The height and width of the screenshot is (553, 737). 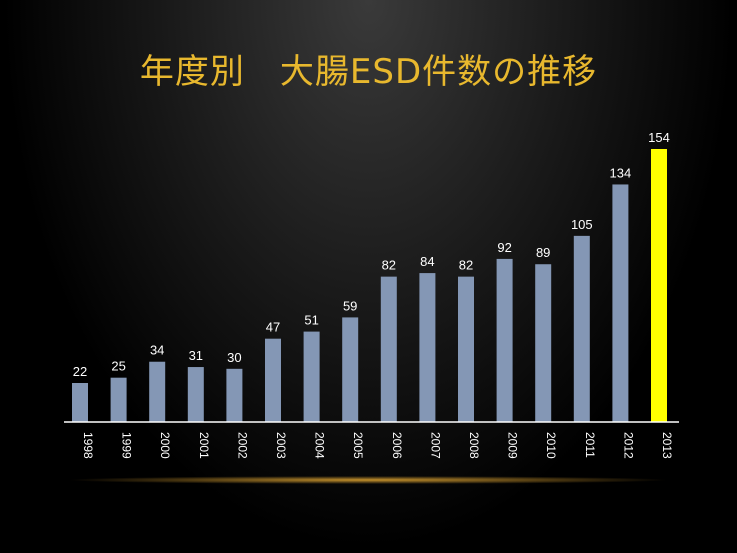 What do you see at coordinates (368, 480) in the screenshot?
I see `baseline-glow` at bounding box center [368, 480].